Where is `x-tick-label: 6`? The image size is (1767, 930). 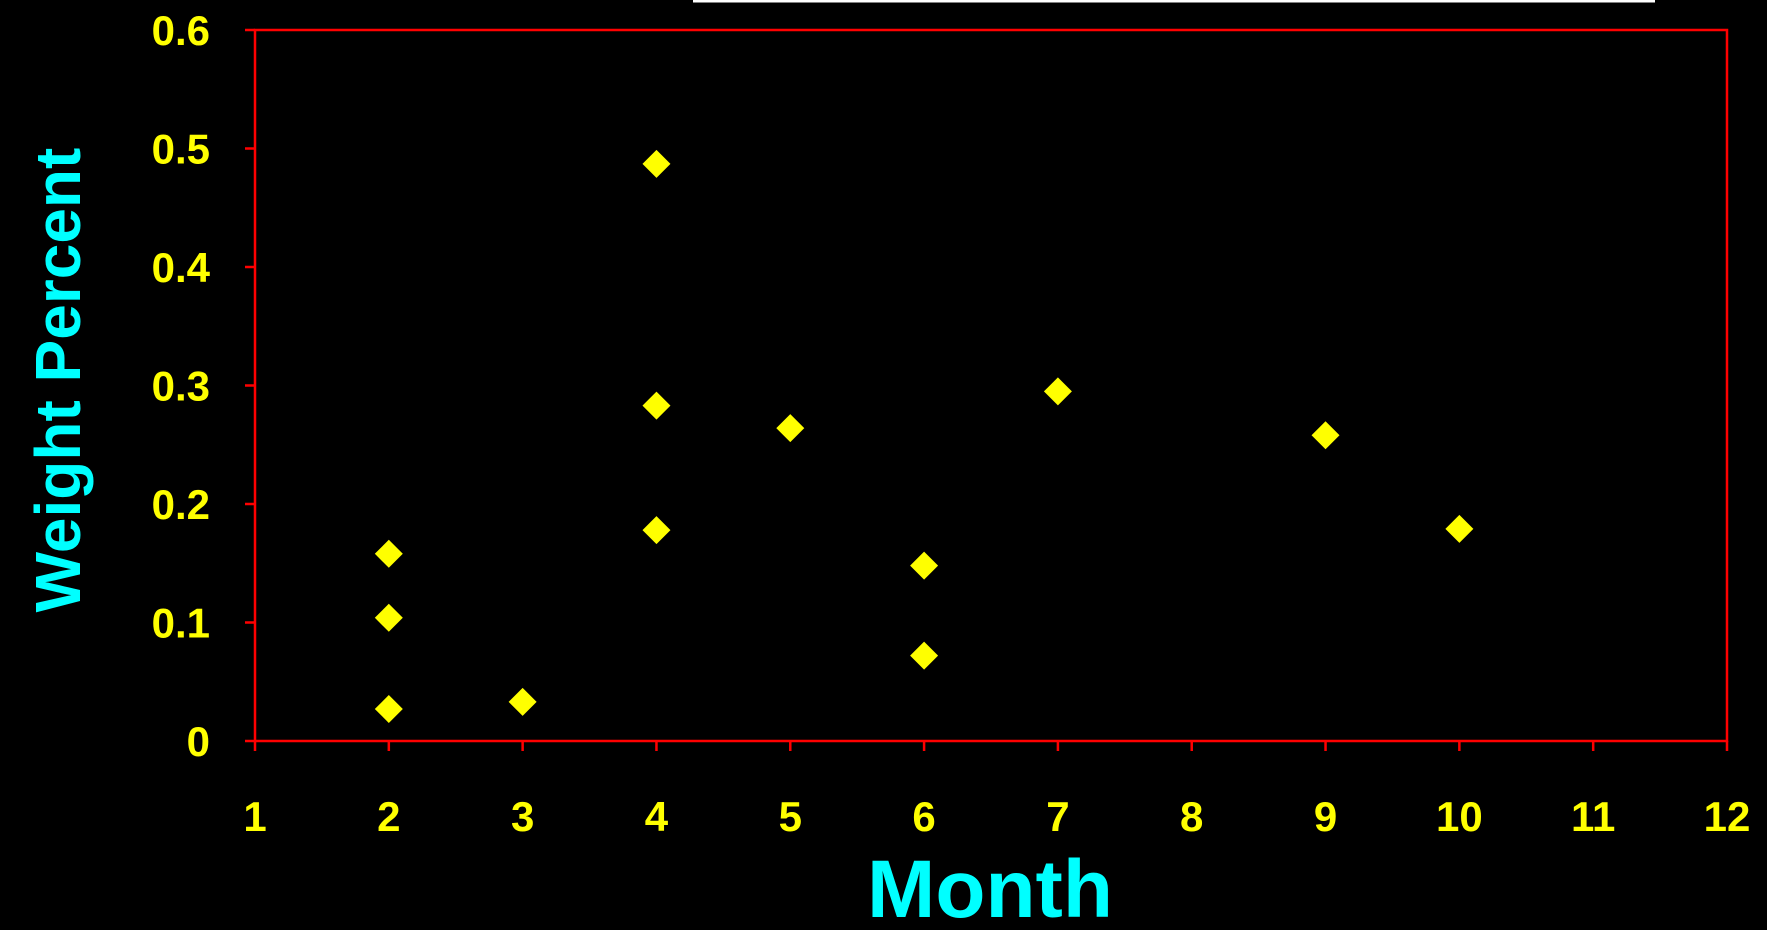 x-tick-label: 6 is located at coordinates (923, 816).